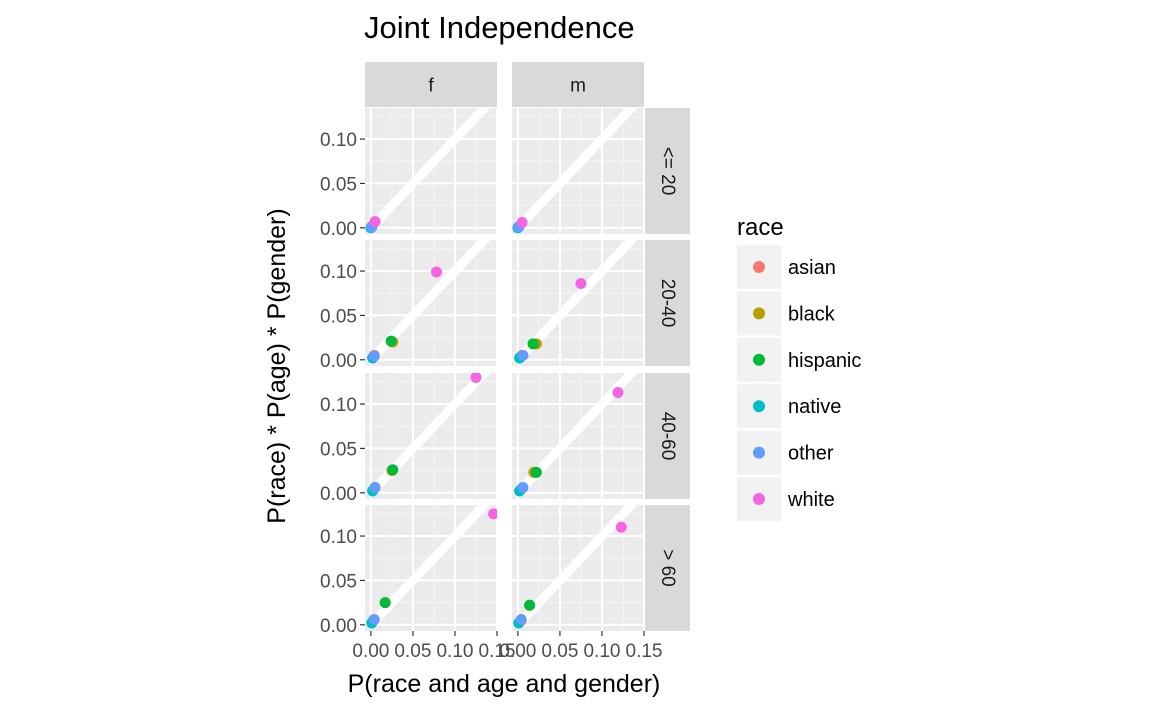 The image size is (1152, 711). I want to click on legend-label-native: native, so click(814, 407).